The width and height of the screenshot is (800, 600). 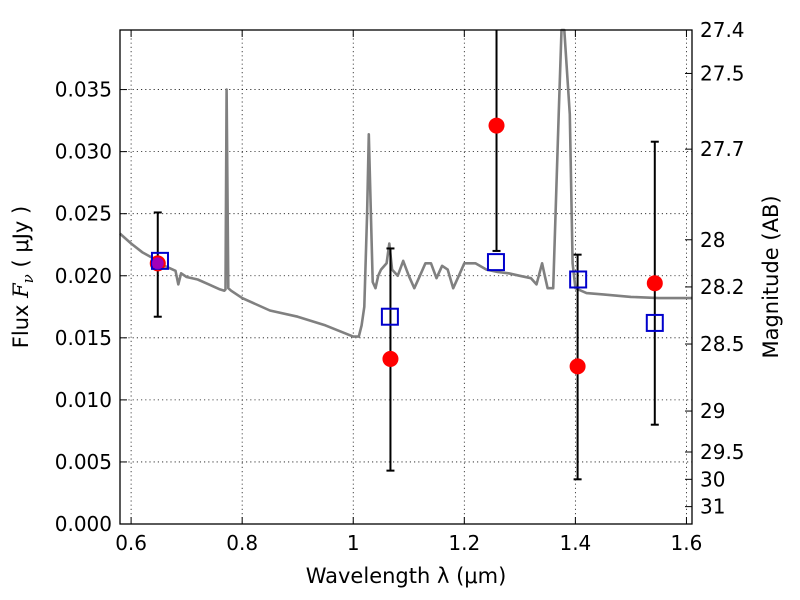 I want to click on y-label-symbol: F, so click(x=21, y=290).